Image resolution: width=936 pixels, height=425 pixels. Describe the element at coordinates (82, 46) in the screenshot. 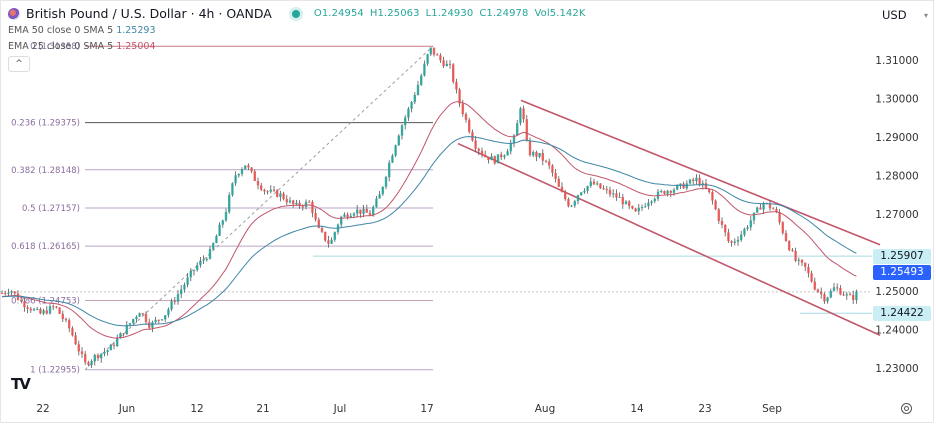

I see `indicator-ema25: EMA 25 close 0 SMA 5 1.25004` at that location.